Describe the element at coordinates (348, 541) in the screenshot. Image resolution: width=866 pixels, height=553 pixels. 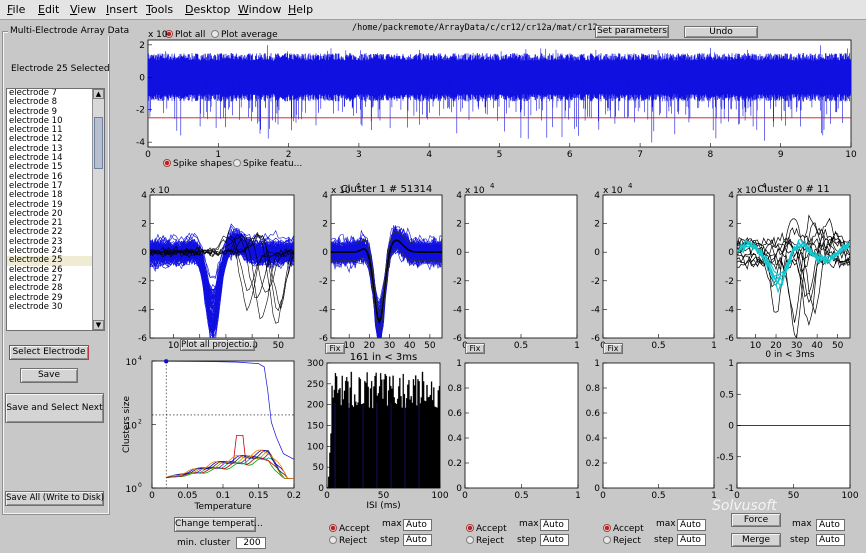
I see `reject-radio-1: Reject` at that location.